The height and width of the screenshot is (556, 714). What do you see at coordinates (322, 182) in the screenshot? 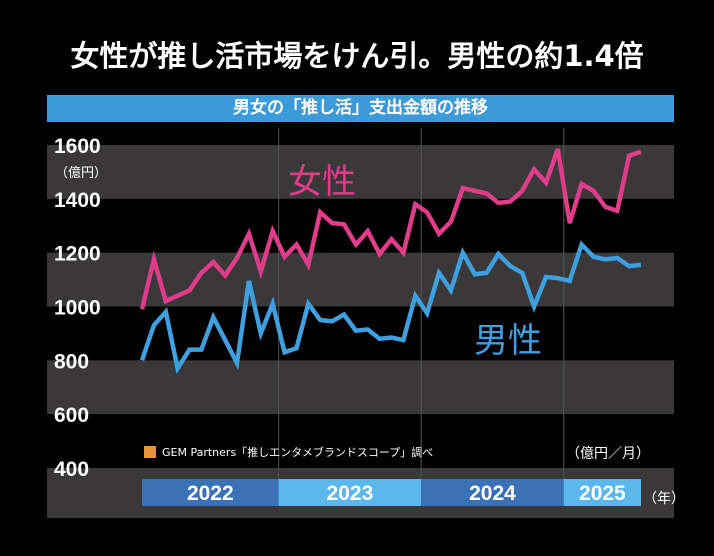
I see `series-label-female: 女性` at bounding box center [322, 182].